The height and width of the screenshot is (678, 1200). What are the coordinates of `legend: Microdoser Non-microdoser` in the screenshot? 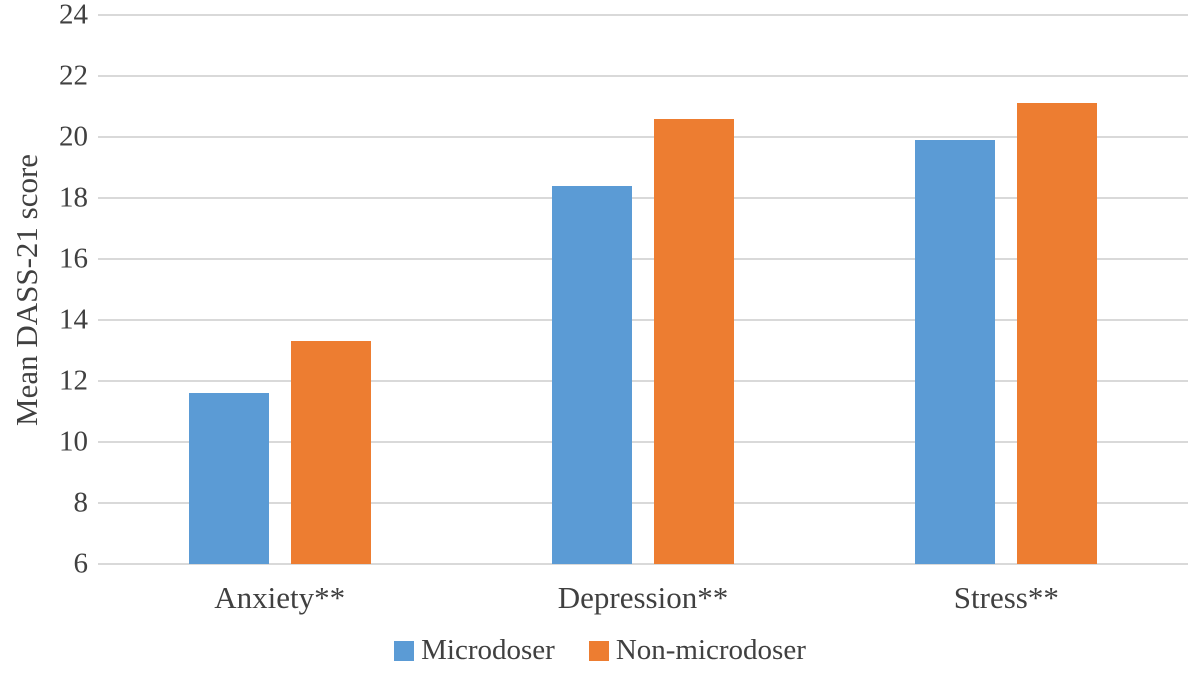 It's located at (600, 650).